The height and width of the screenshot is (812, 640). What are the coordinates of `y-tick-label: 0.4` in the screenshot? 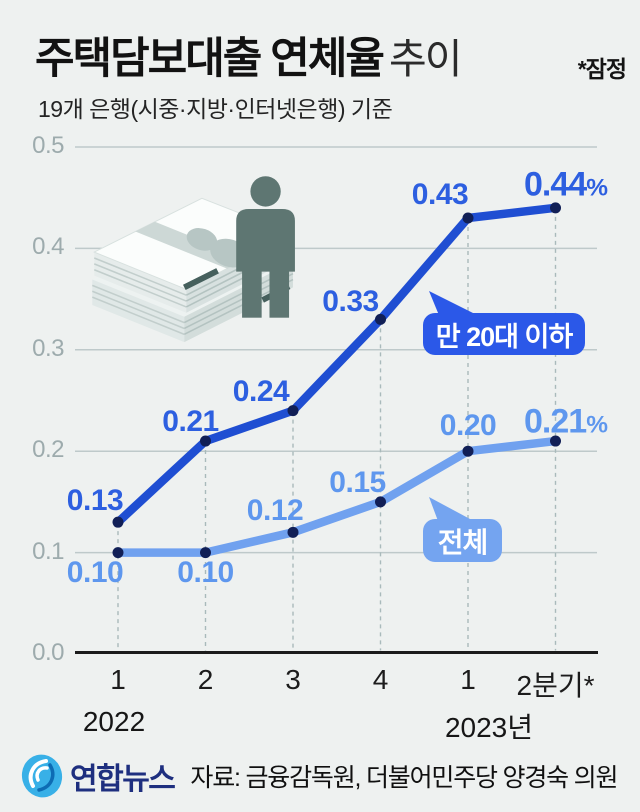 It's located at (48, 247).